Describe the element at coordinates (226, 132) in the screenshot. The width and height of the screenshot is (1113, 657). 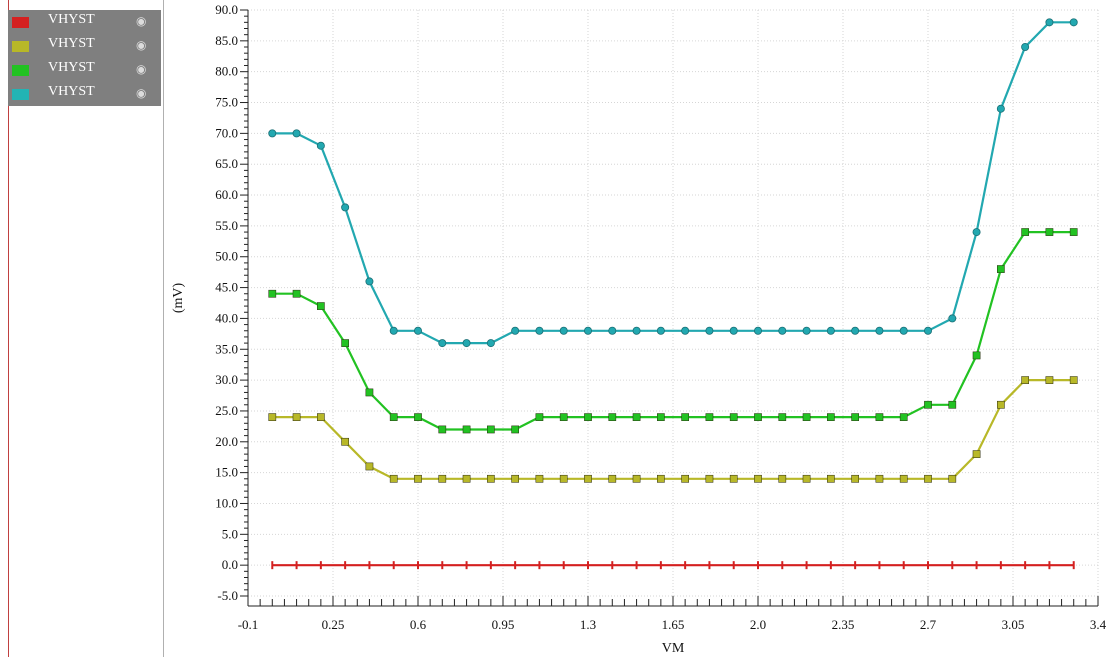
I see `y-tick-label: 70.0` at that location.